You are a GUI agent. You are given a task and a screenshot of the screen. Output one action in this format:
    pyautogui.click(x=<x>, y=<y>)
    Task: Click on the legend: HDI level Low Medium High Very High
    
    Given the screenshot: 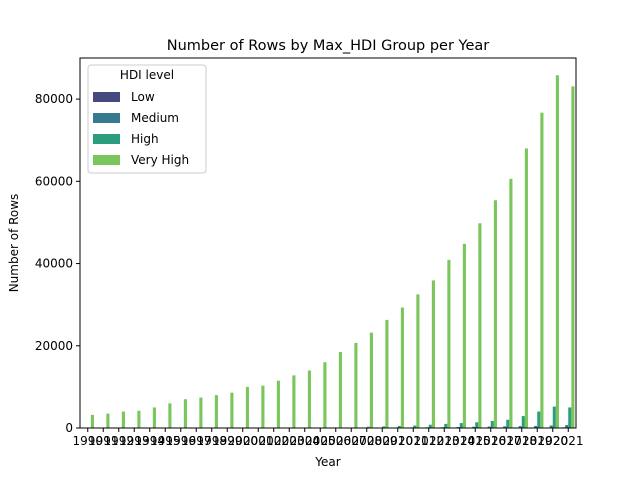 What is the action you would take?
    pyautogui.click(x=147, y=119)
    